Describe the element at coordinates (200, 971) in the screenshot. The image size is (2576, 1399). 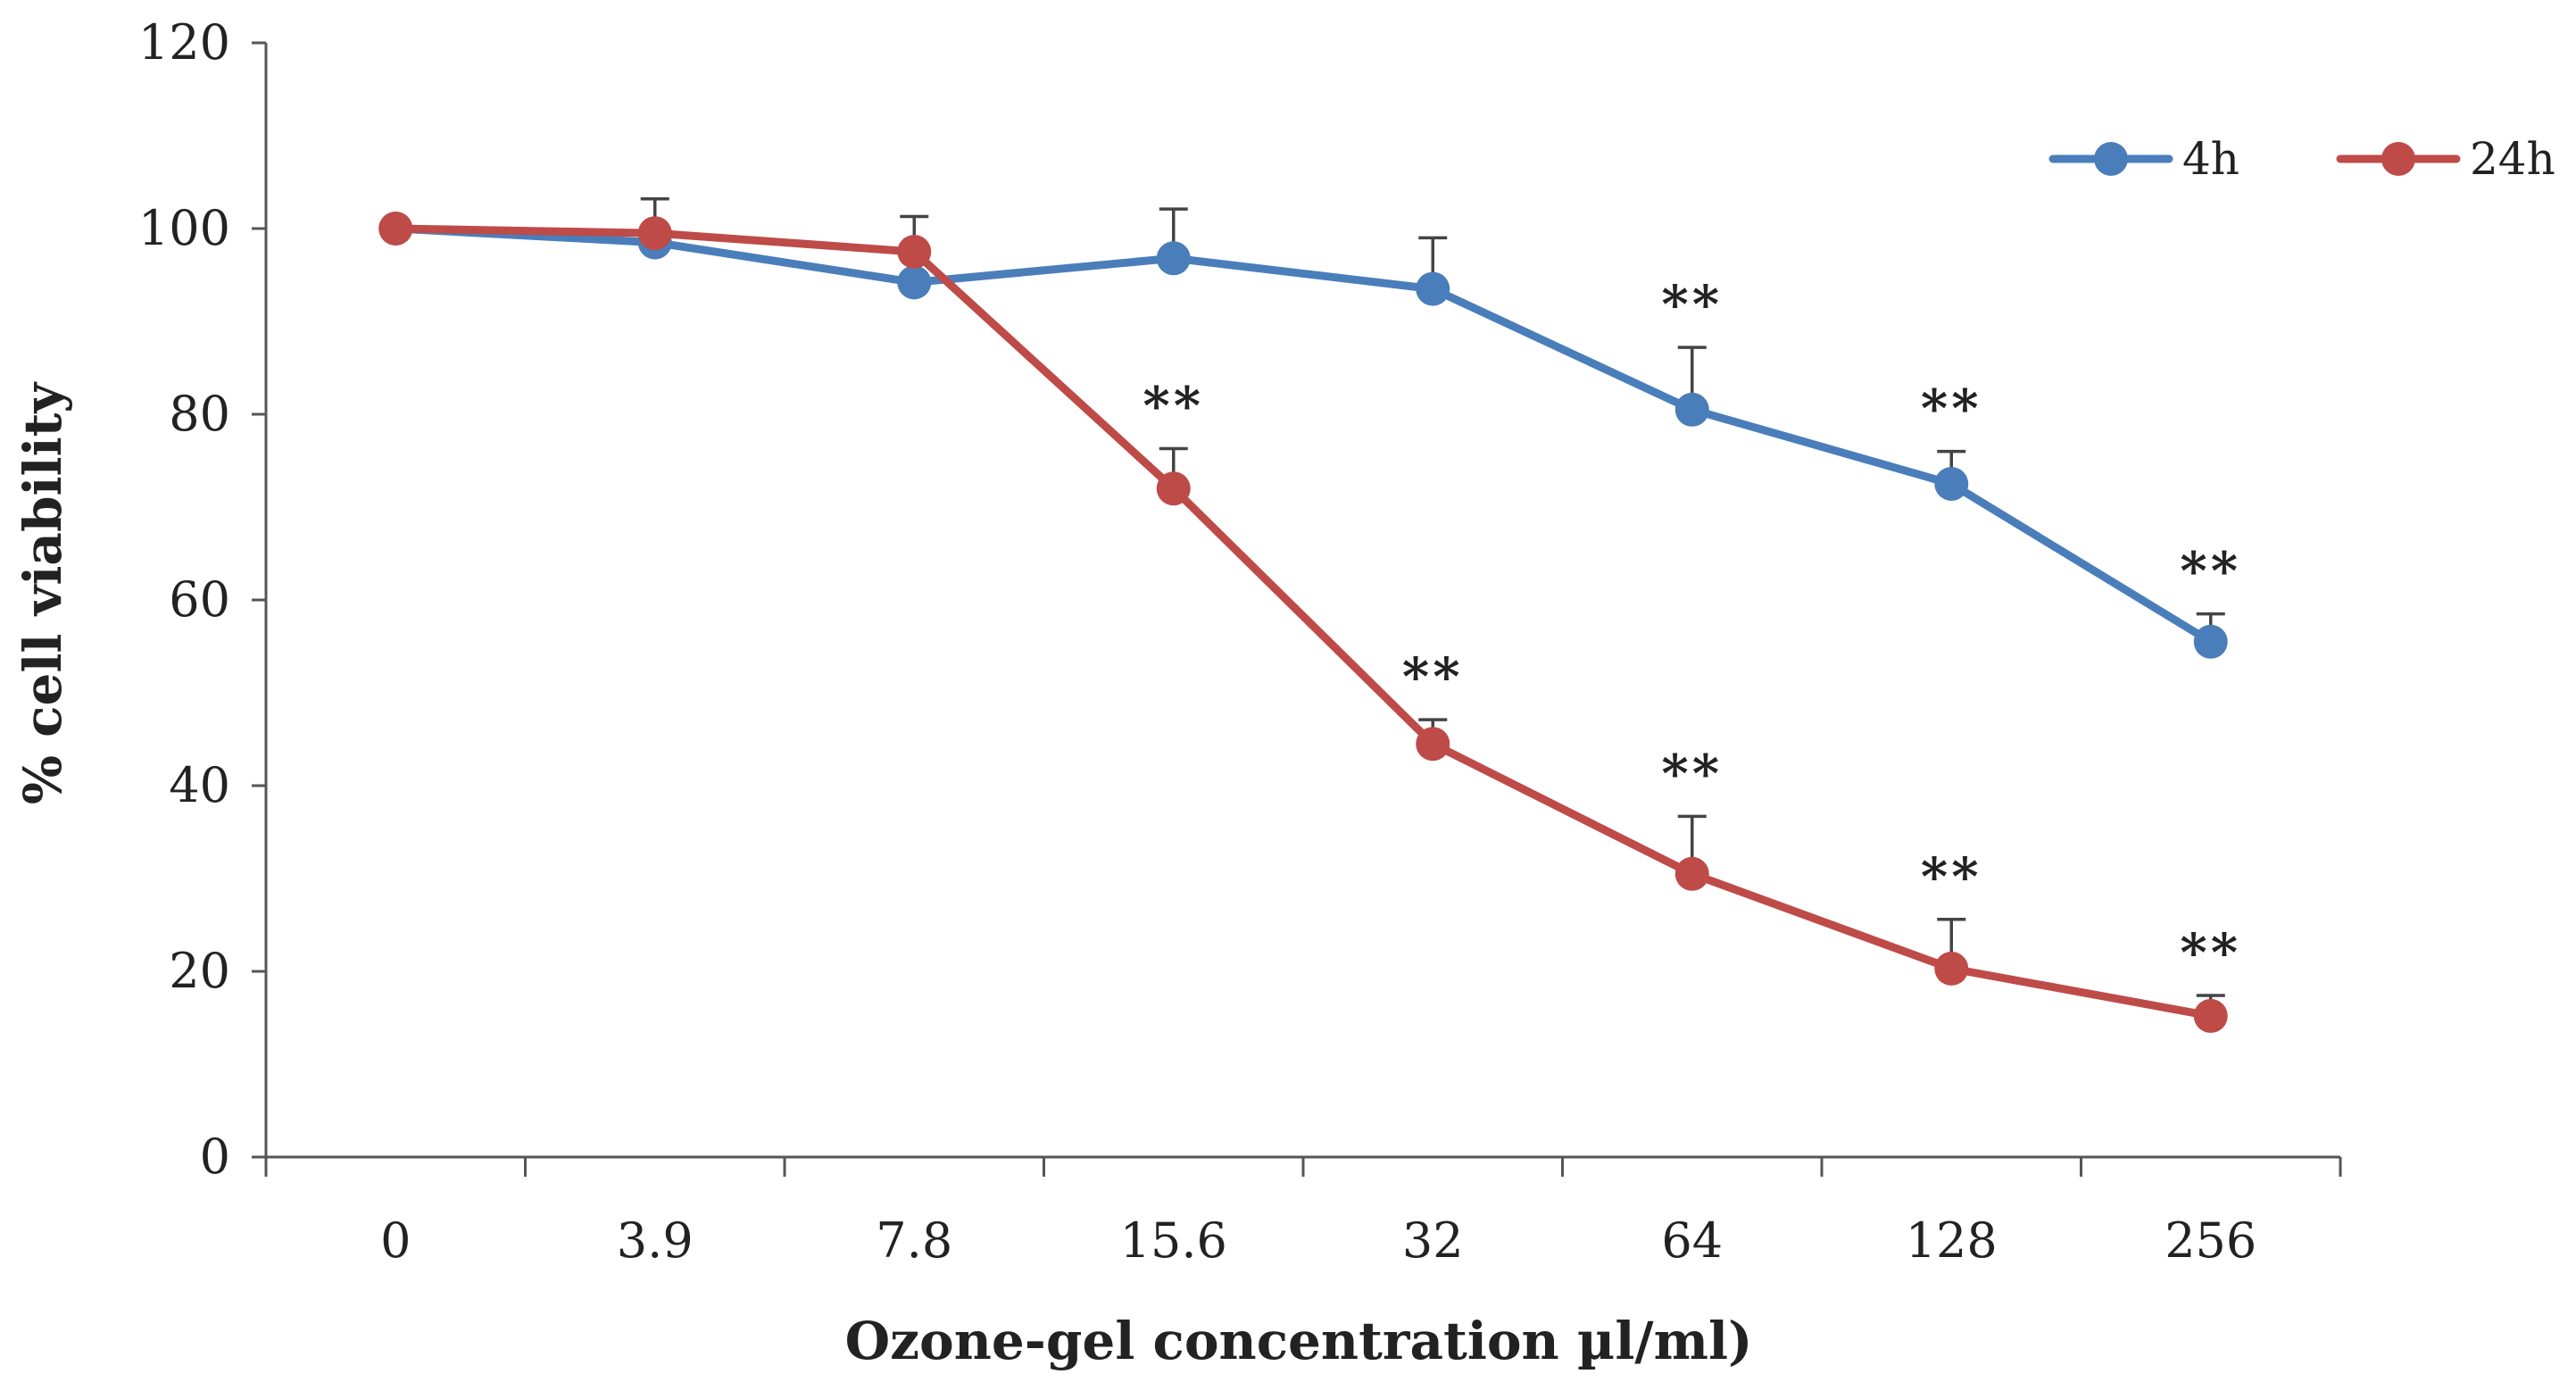
I see `y-tick-label: 20` at that location.